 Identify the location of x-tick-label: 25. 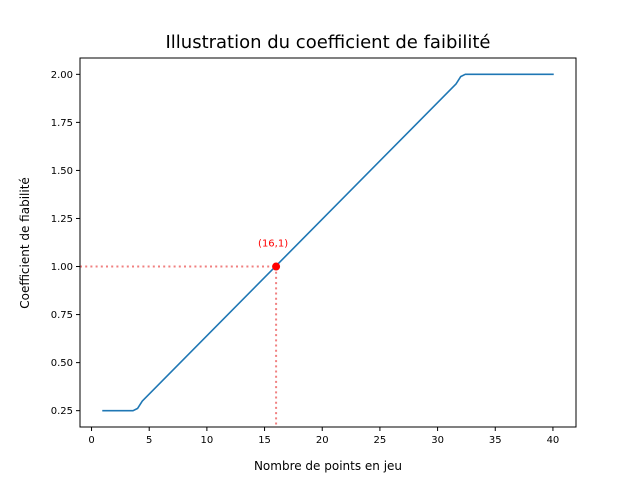
(380, 440).